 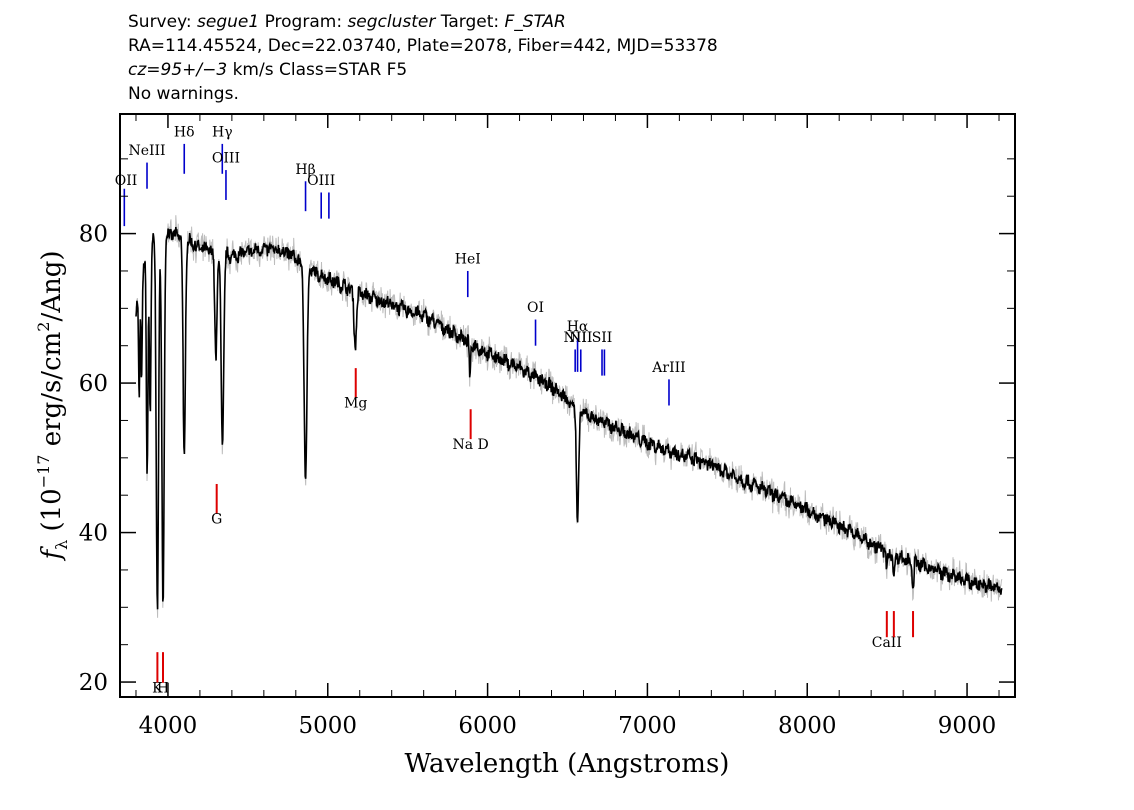 I want to click on x-axis-label: Wavelength (Angstroms), so click(x=567, y=764).